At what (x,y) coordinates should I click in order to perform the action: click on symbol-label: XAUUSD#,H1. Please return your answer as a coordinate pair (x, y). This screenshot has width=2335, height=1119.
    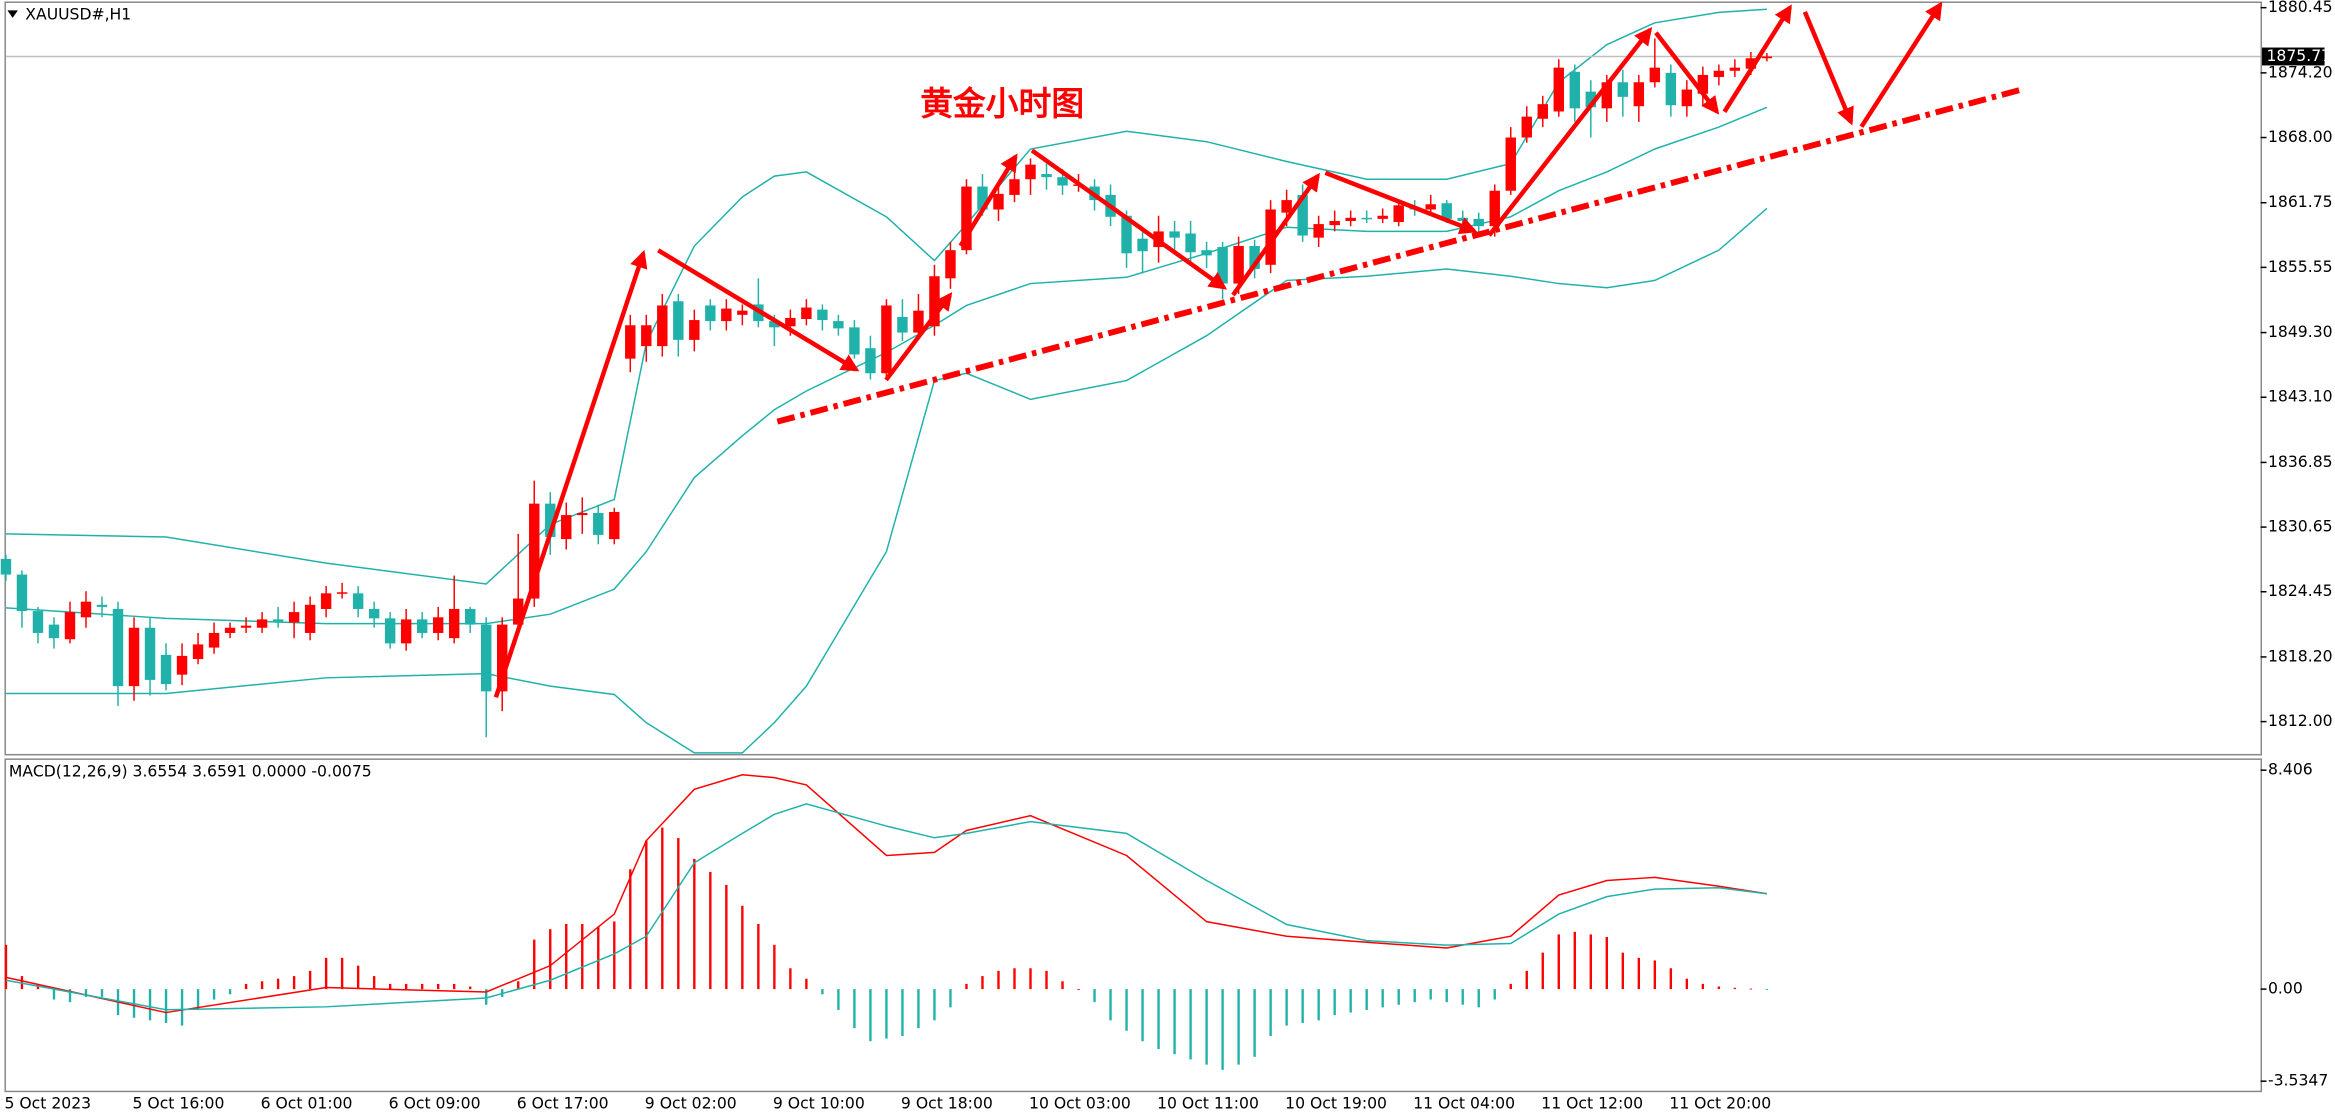
    Looking at the image, I should click on (78, 13).